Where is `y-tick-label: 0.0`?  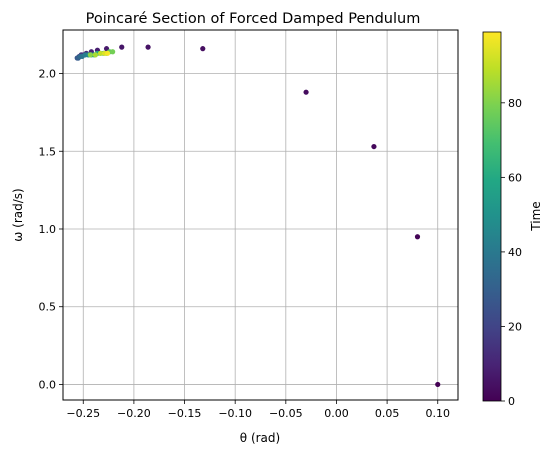 y-tick-label: 0.0 is located at coordinates (48, 384).